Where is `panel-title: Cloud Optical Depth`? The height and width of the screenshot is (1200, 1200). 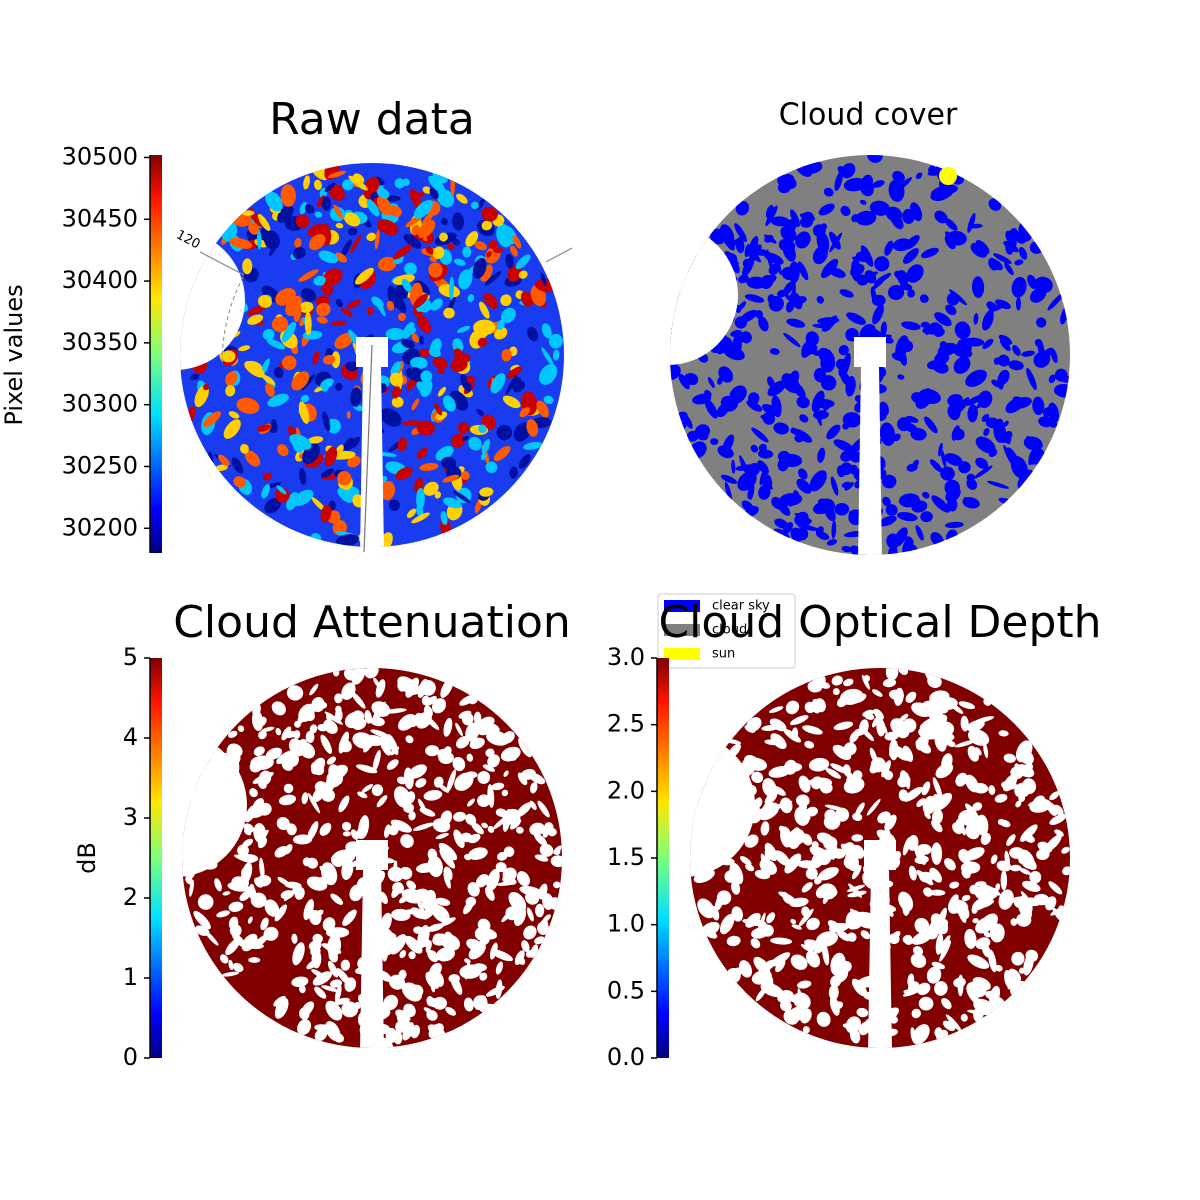 panel-title: Cloud Optical Depth is located at coordinates (879, 622).